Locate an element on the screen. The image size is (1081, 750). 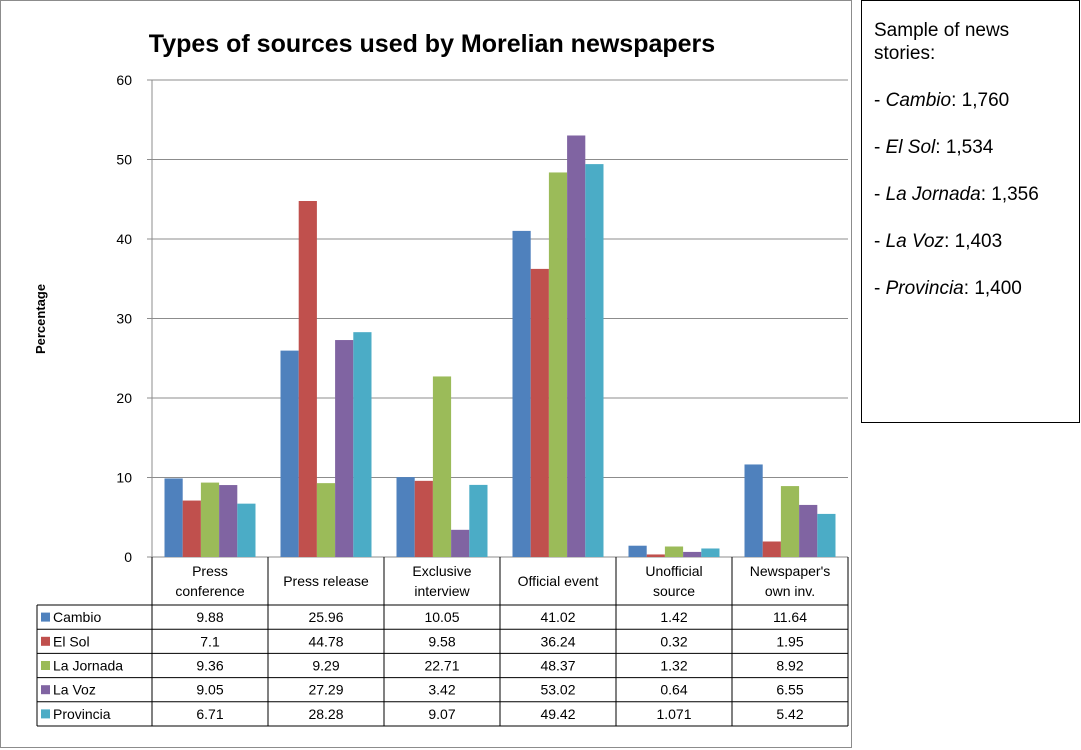
y-tick-label: 60 is located at coordinates (124, 80).